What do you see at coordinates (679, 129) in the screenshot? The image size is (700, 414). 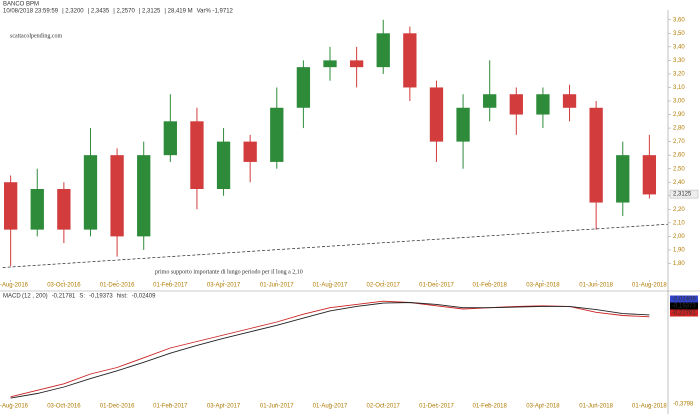 I see `y-tick-label: 2,80` at bounding box center [679, 129].